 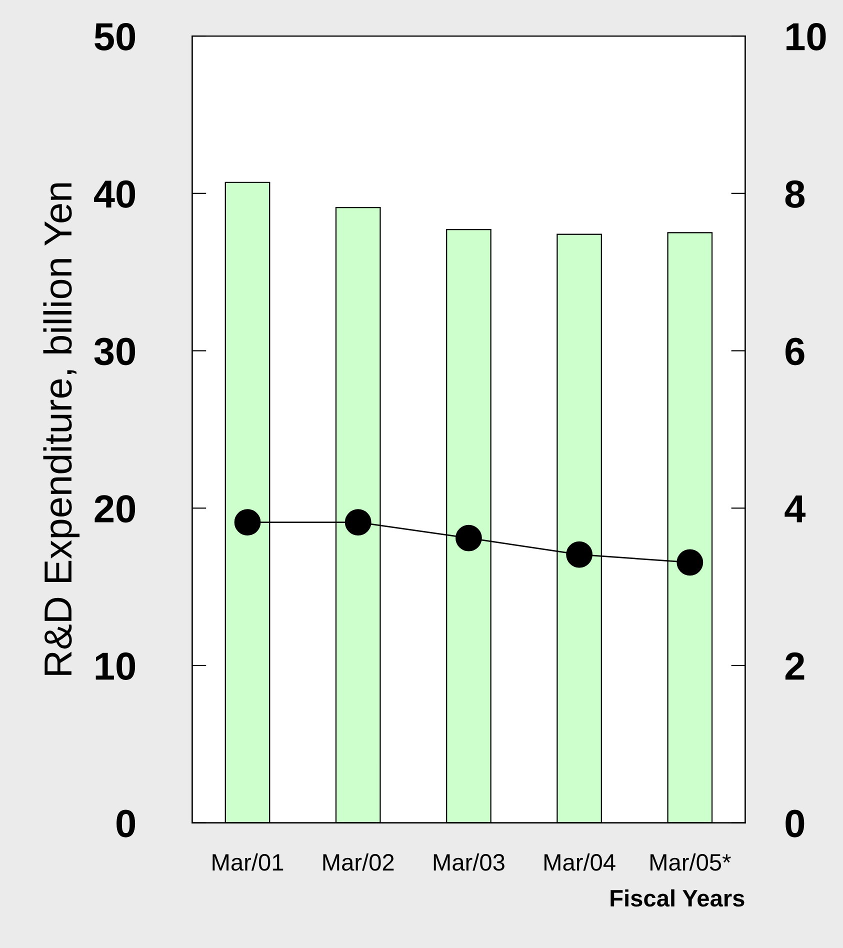 What do you see at coordinates (806, 36) in the screenshot?
I see `y2-tick-label: 10` at bounding box center [806, 36].